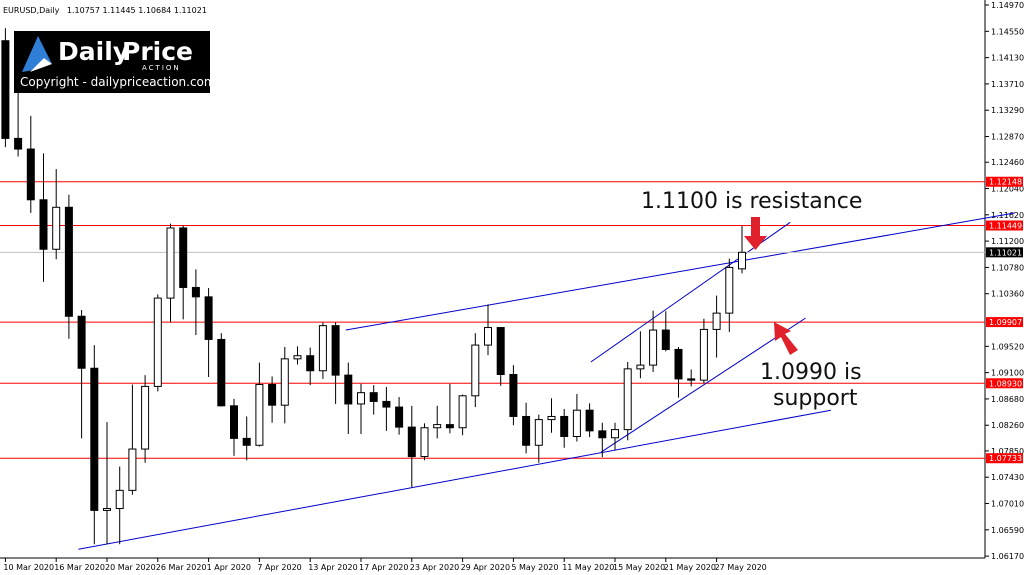  What do you see at coordinates (190, 10) in the screenshot?
I see `close-value: 1.11021` at bounding box center [190, 10].